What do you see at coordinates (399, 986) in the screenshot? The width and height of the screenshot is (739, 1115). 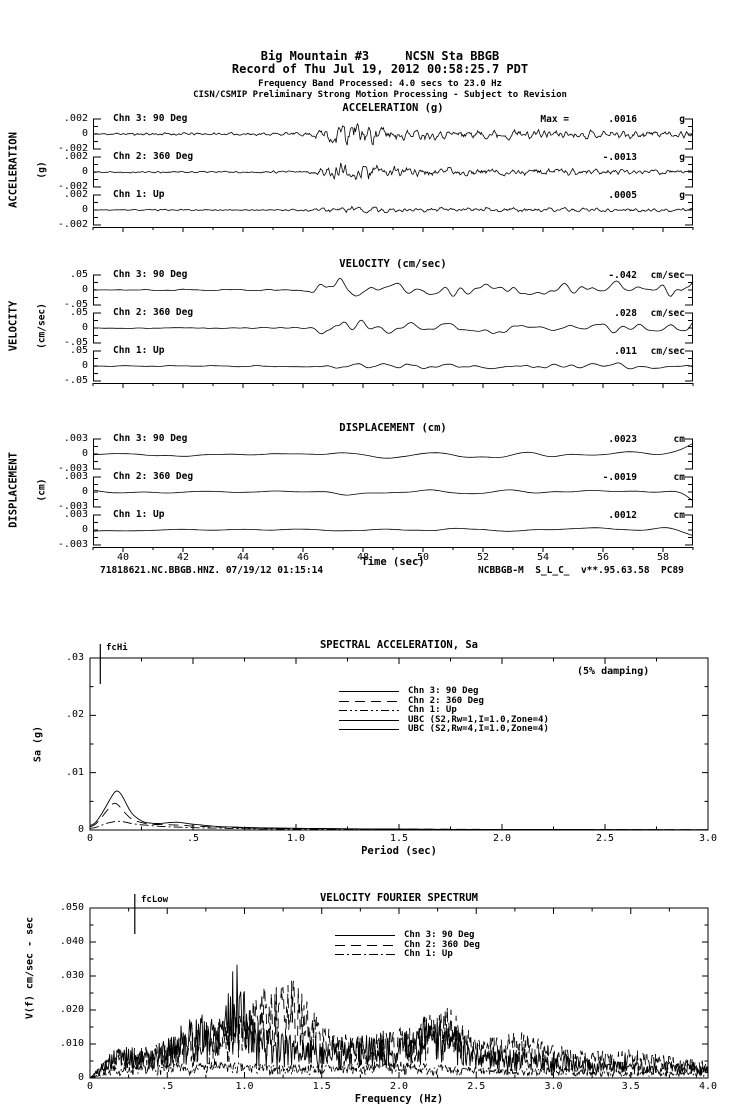 I see `velocity-fourier-spectrum-plot` at bounding box center [399, 986].